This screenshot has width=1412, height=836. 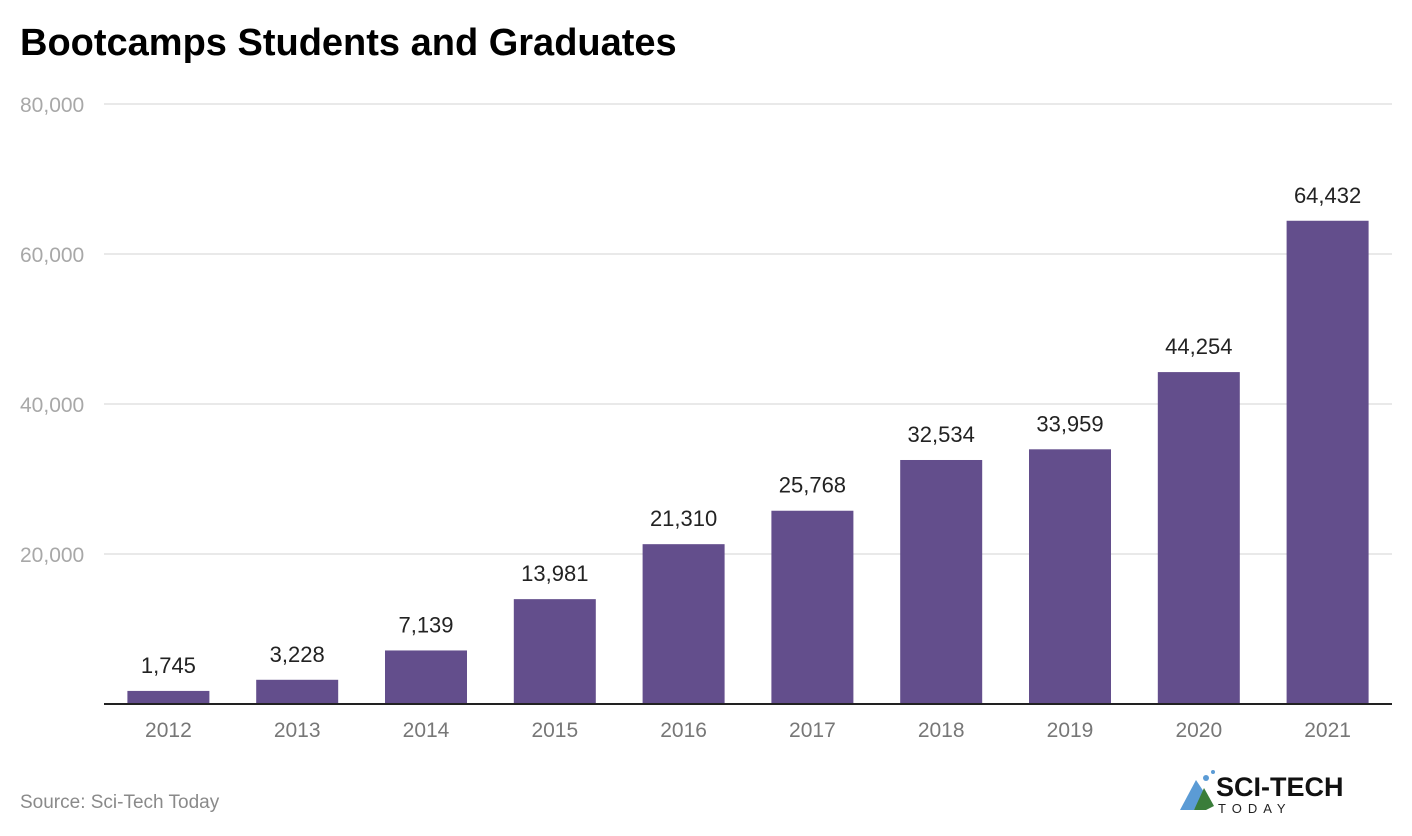 I want to click on y-tick-label: 20,000, so click(x=52, y=555).